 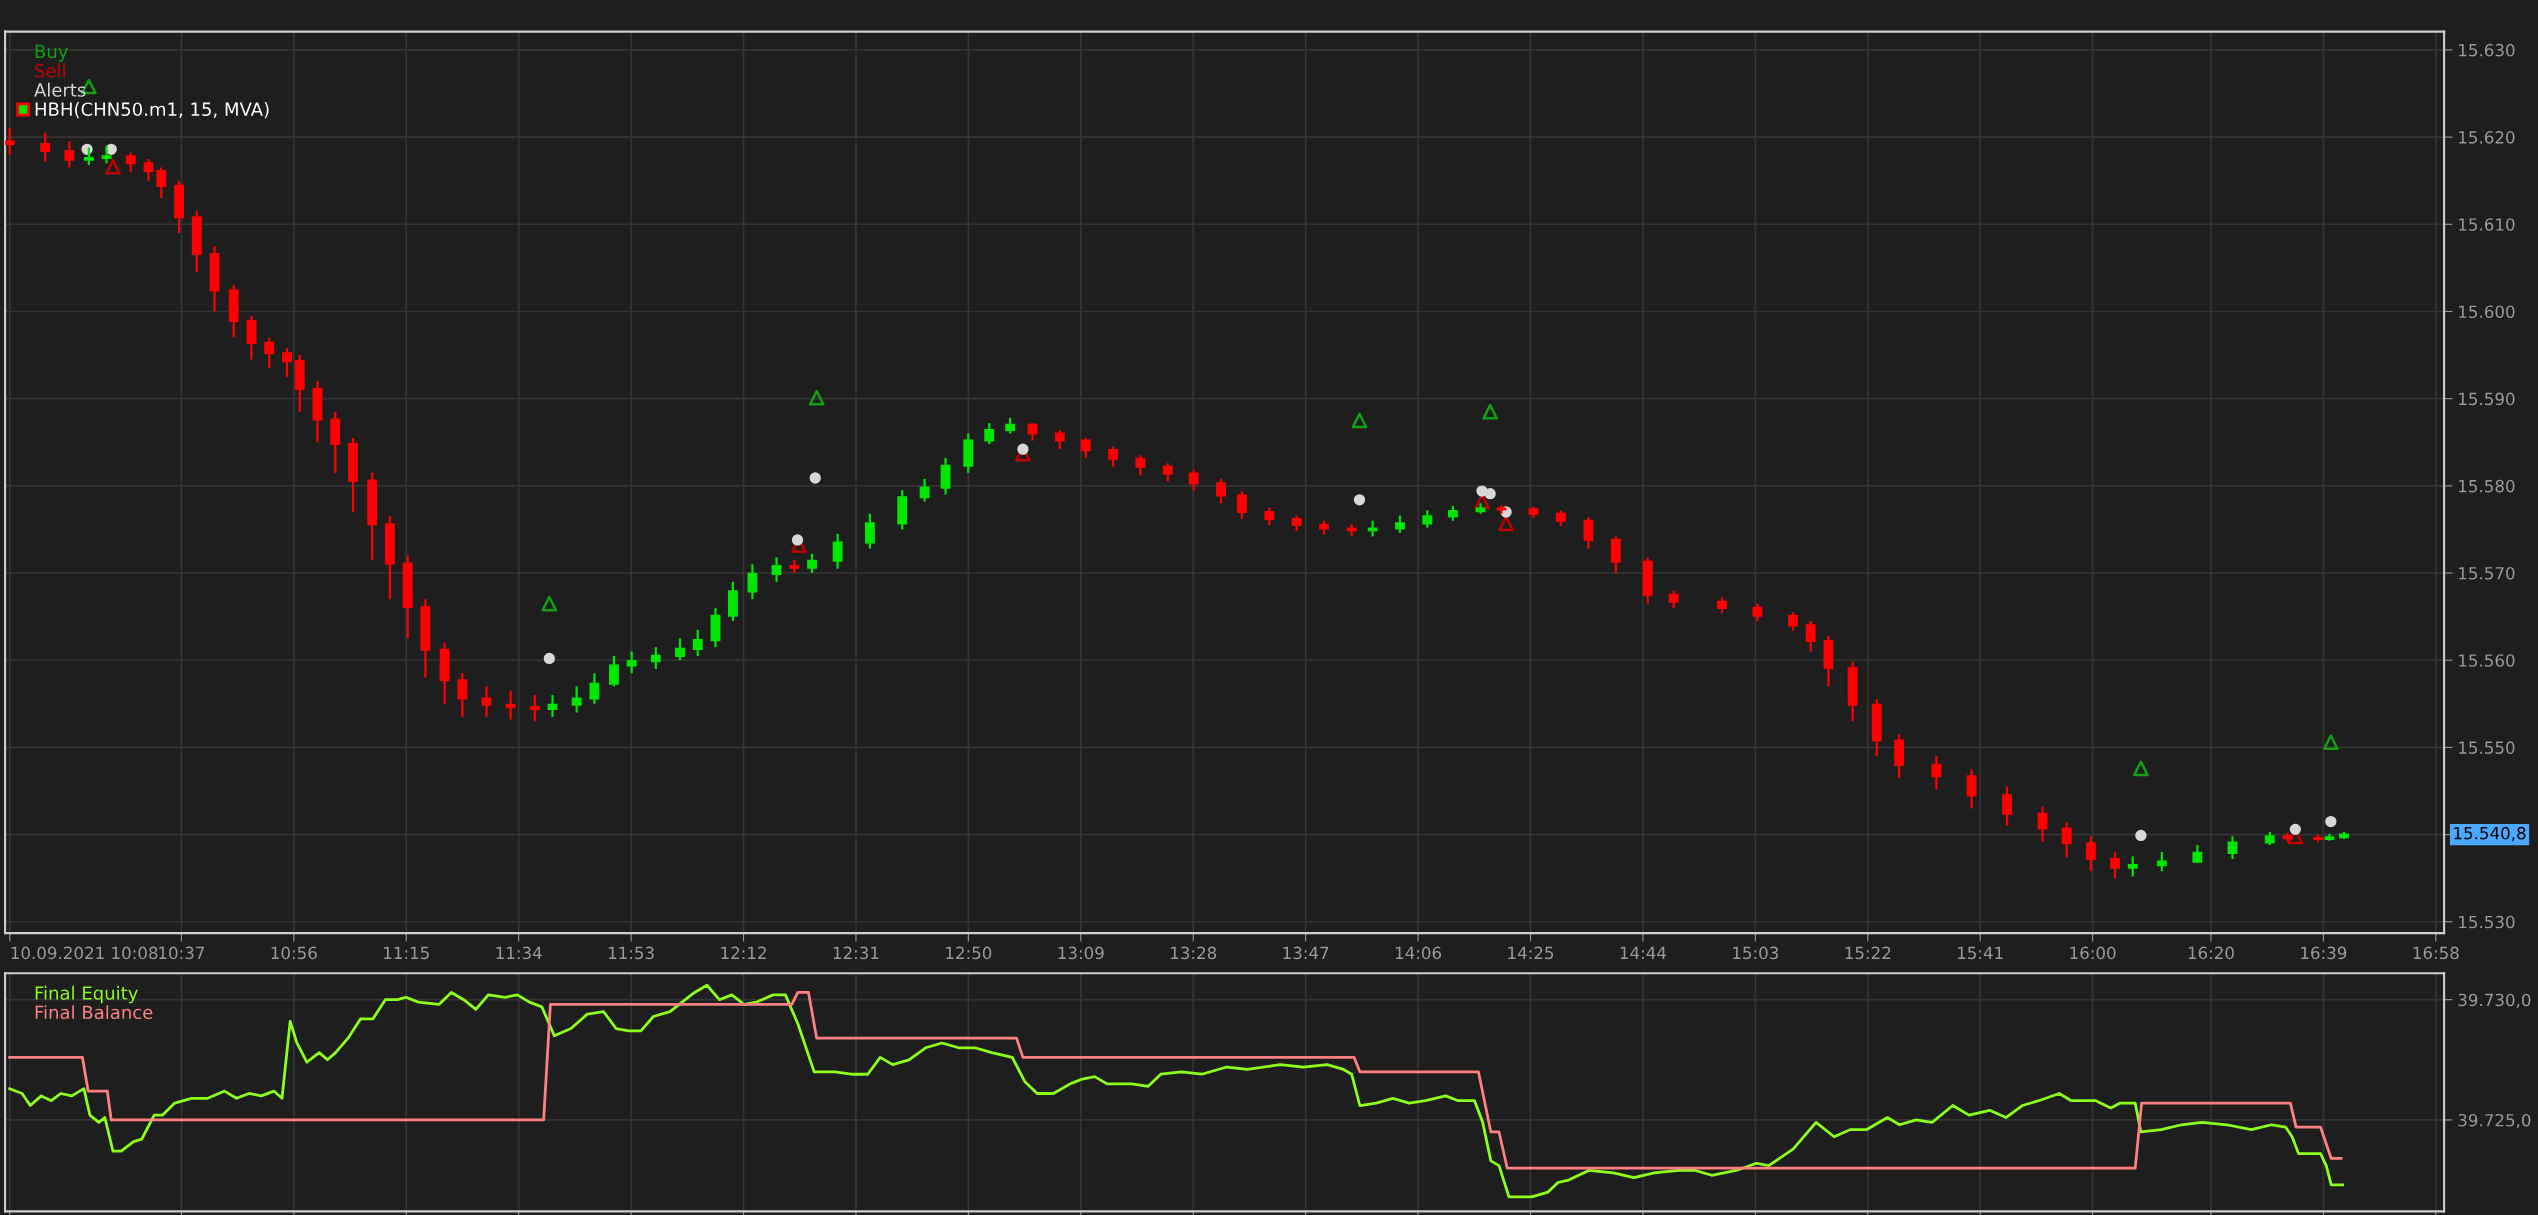 I want to click on y-tick-label: 15.620, so click(x=2487, y=137).